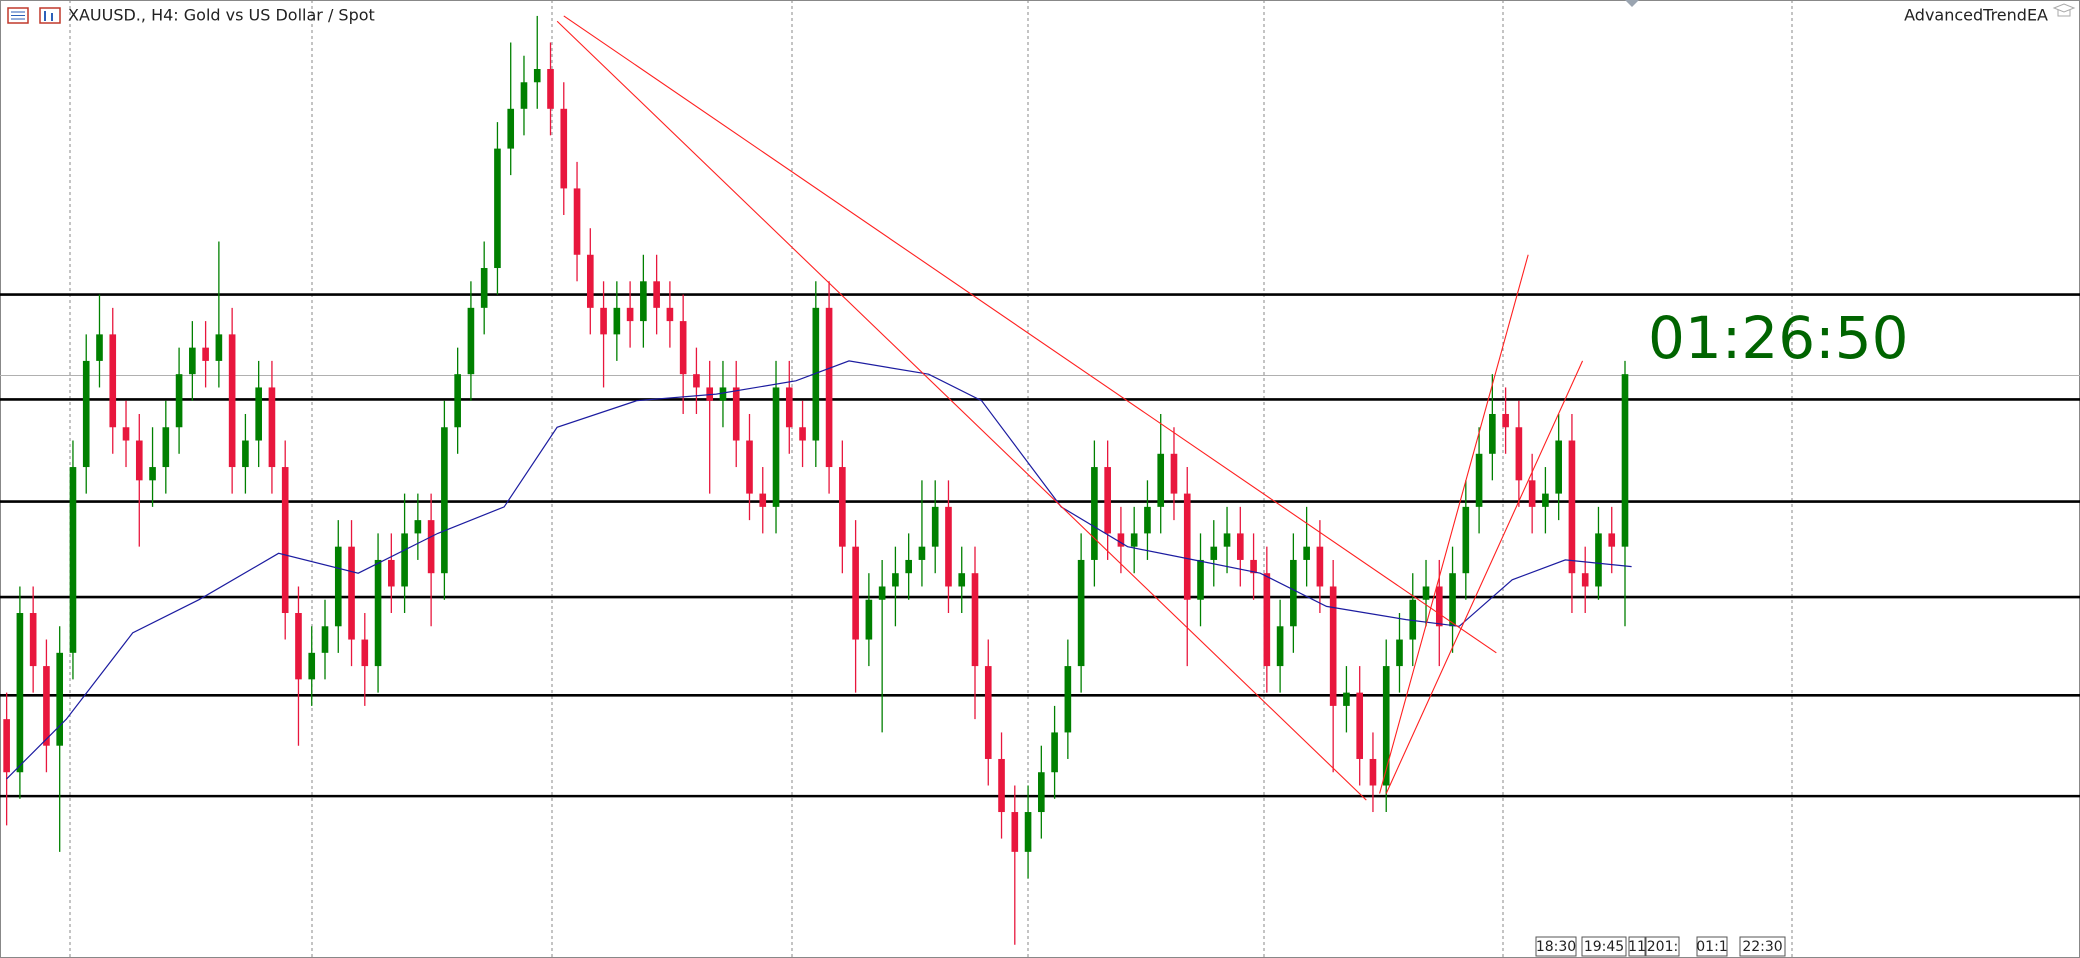  I want to click on icon-chart, so click(50, 15).